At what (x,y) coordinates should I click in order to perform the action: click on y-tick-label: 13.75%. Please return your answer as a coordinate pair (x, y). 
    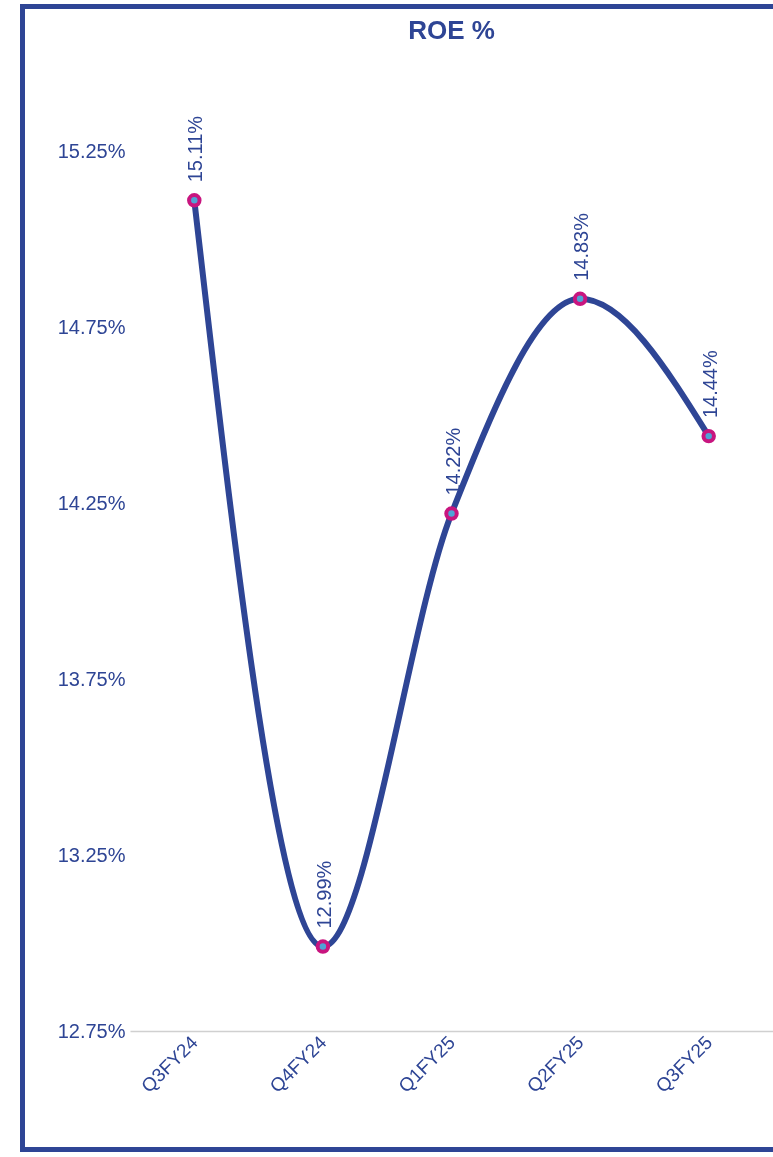
    Looking at the image, I should click on (91, 678).